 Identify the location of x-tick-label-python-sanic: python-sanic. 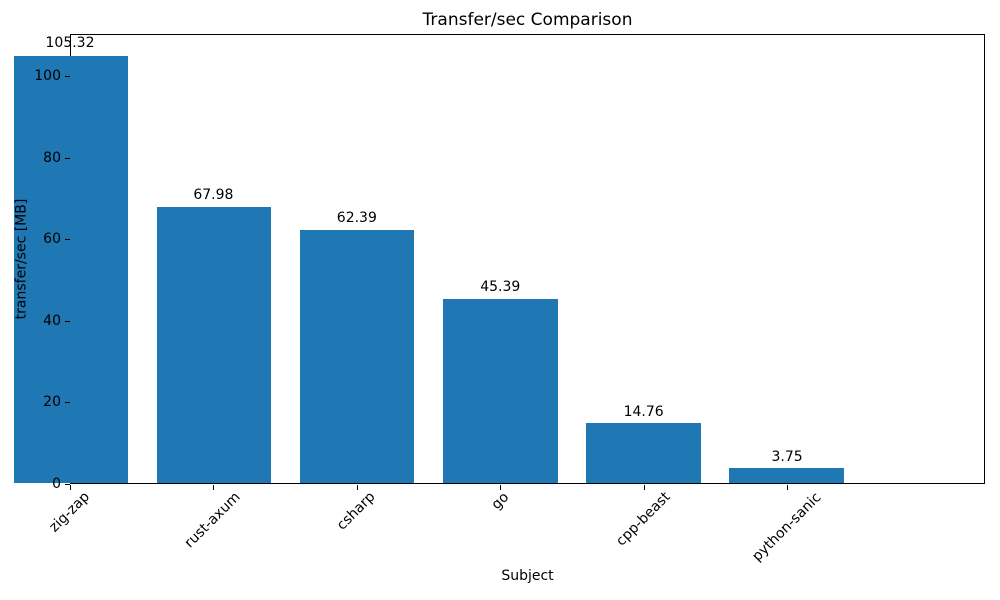
(787, 527).